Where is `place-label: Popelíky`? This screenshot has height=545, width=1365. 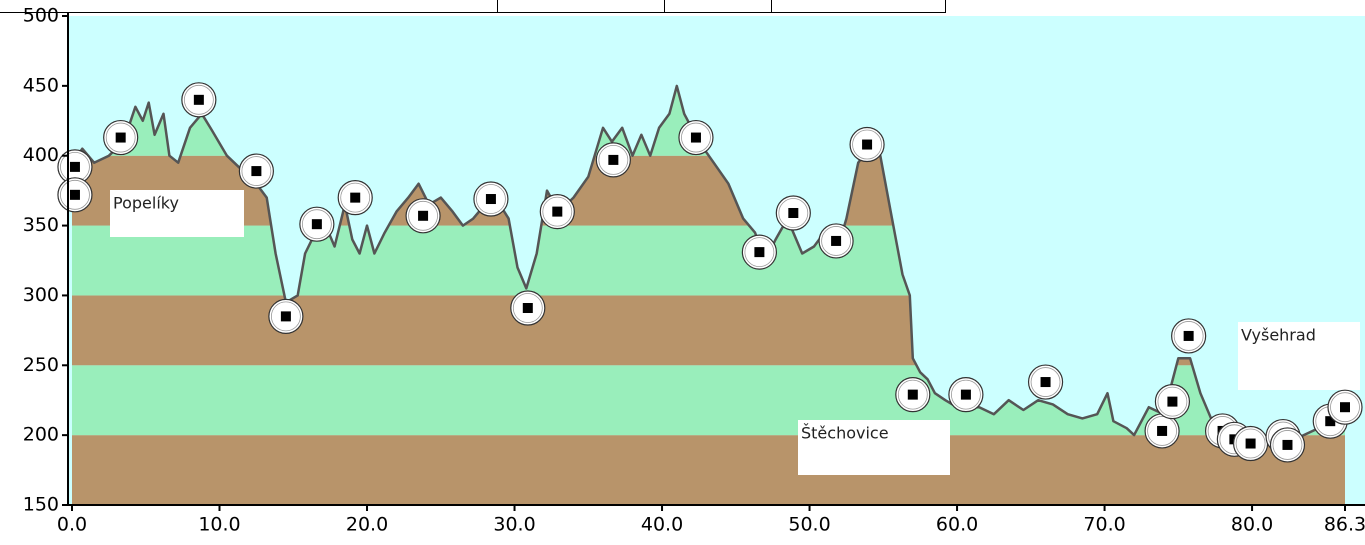 place-label: Popelíky is located at coordinates (146, 203).